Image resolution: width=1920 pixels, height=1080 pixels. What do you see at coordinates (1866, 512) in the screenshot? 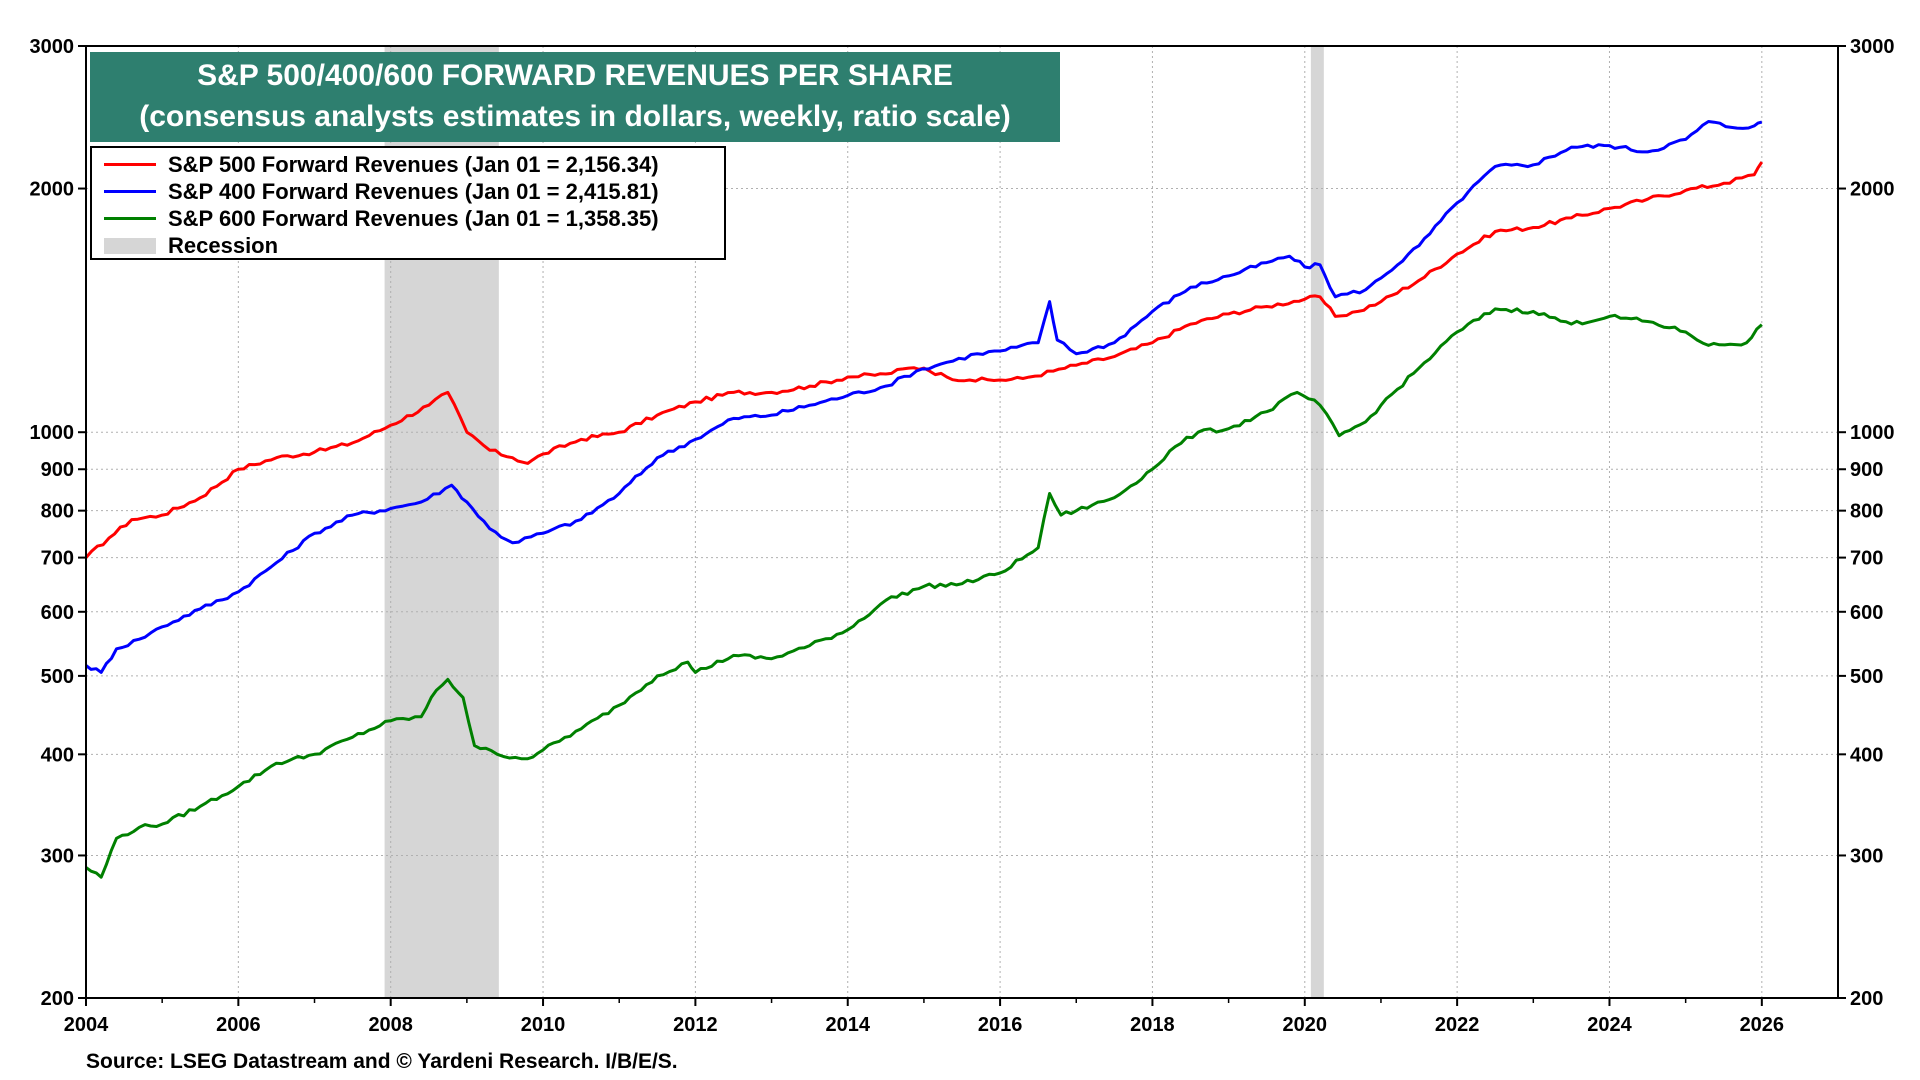
I see `y-tick-label-right: 800` at bounding box center [1866, 512].